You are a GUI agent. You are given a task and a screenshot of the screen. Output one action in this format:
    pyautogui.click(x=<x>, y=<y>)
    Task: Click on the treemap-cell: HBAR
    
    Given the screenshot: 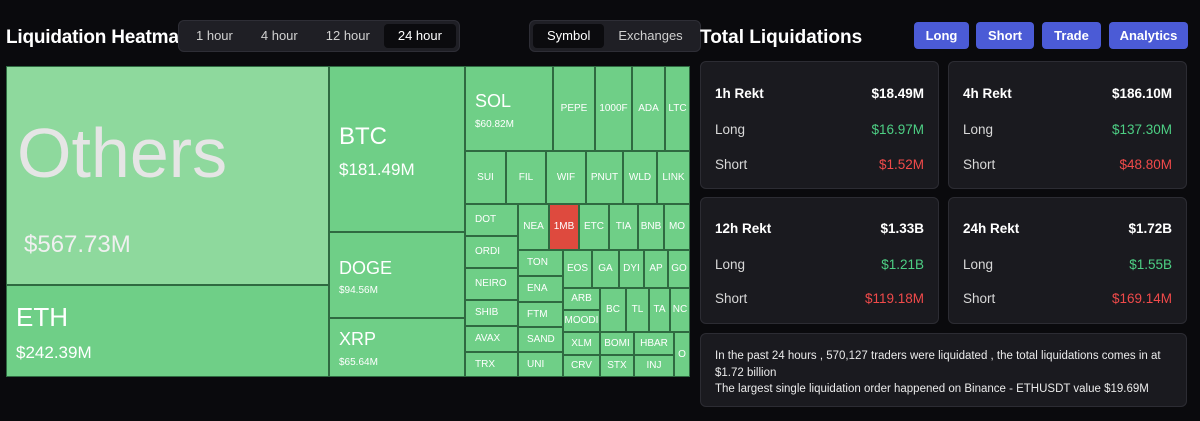 What is the action you would take?
    pyautogui.click(x=654, y=343)
    